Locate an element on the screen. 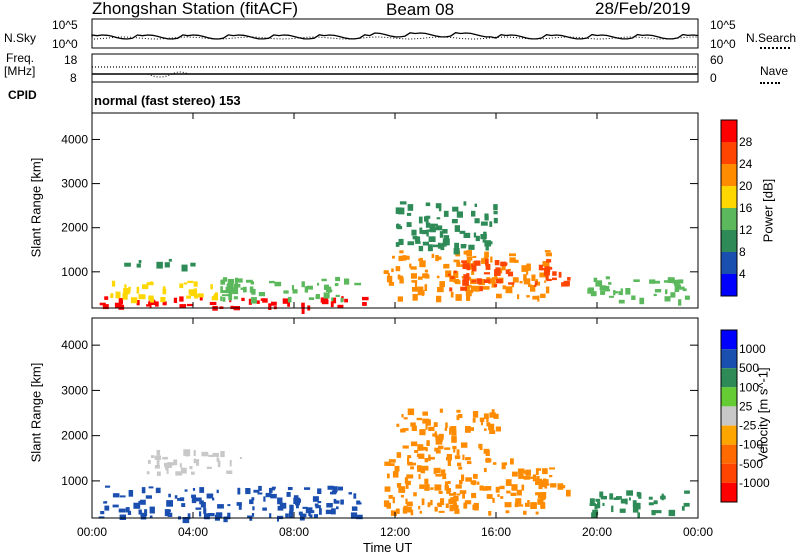 Image resolution: width=800 pixels, height=555 pixels. nave-tick-bottom: 0 is located at coordinates (713, 78).